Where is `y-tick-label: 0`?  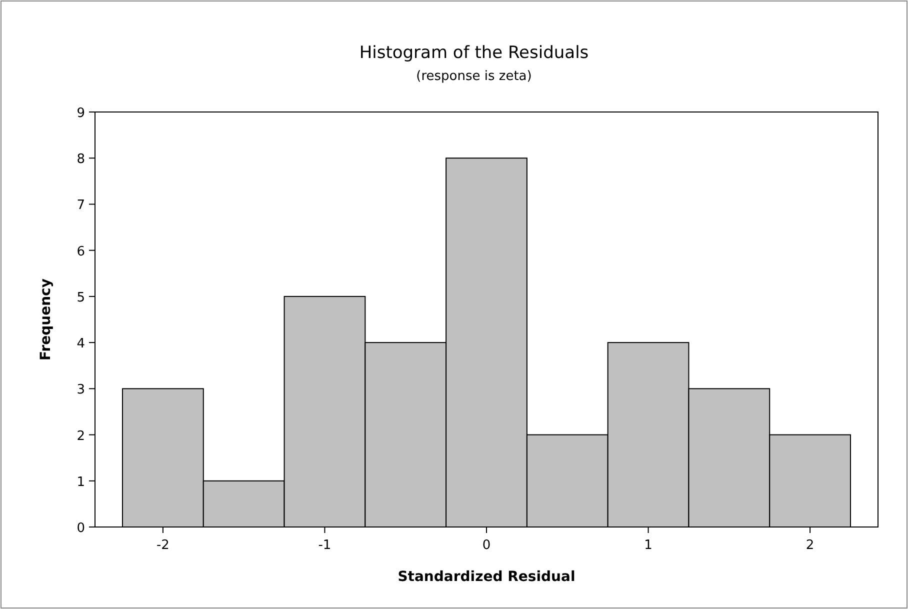 y-tick-label: 0 is located at coordinates (80, 528).